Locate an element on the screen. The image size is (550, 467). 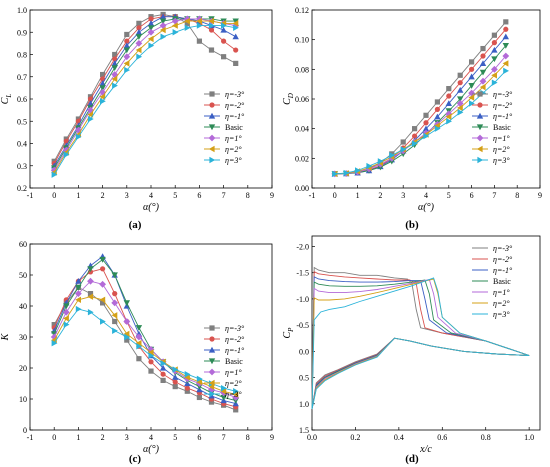
y-tick-label: 10 is located at coordinates (23, 399).